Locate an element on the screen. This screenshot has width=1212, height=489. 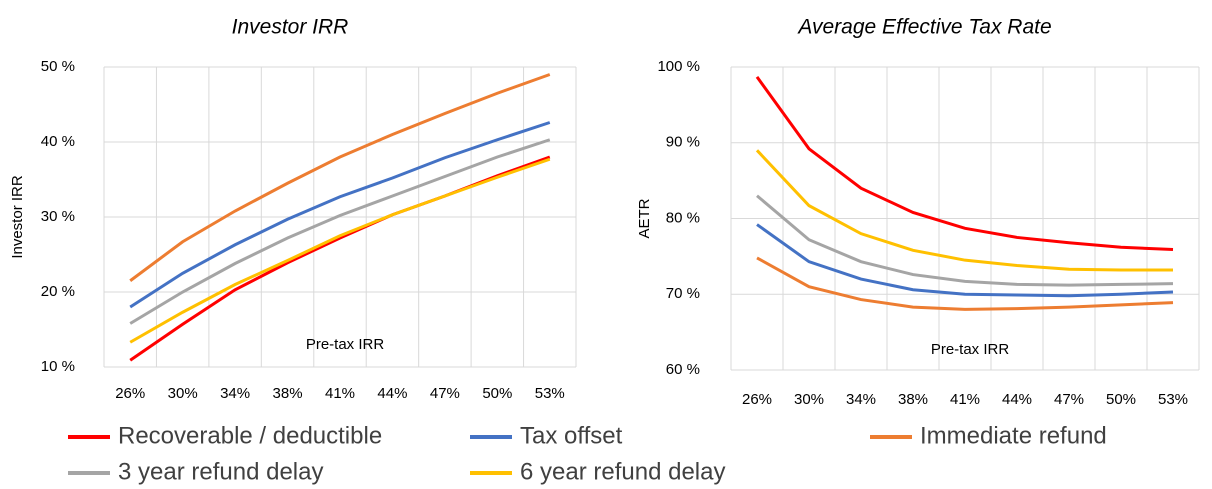
y-tick-label: 100 % is located at coordinates (678, 66).